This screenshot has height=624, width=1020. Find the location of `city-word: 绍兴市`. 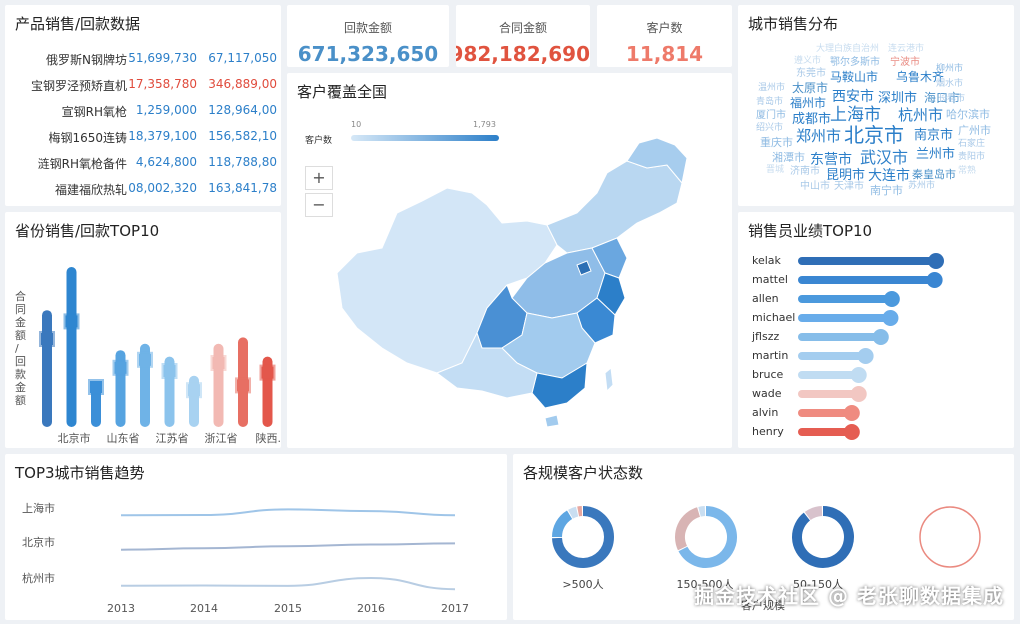

city-word: 绍兴市 is located at coordinates (770, 128).